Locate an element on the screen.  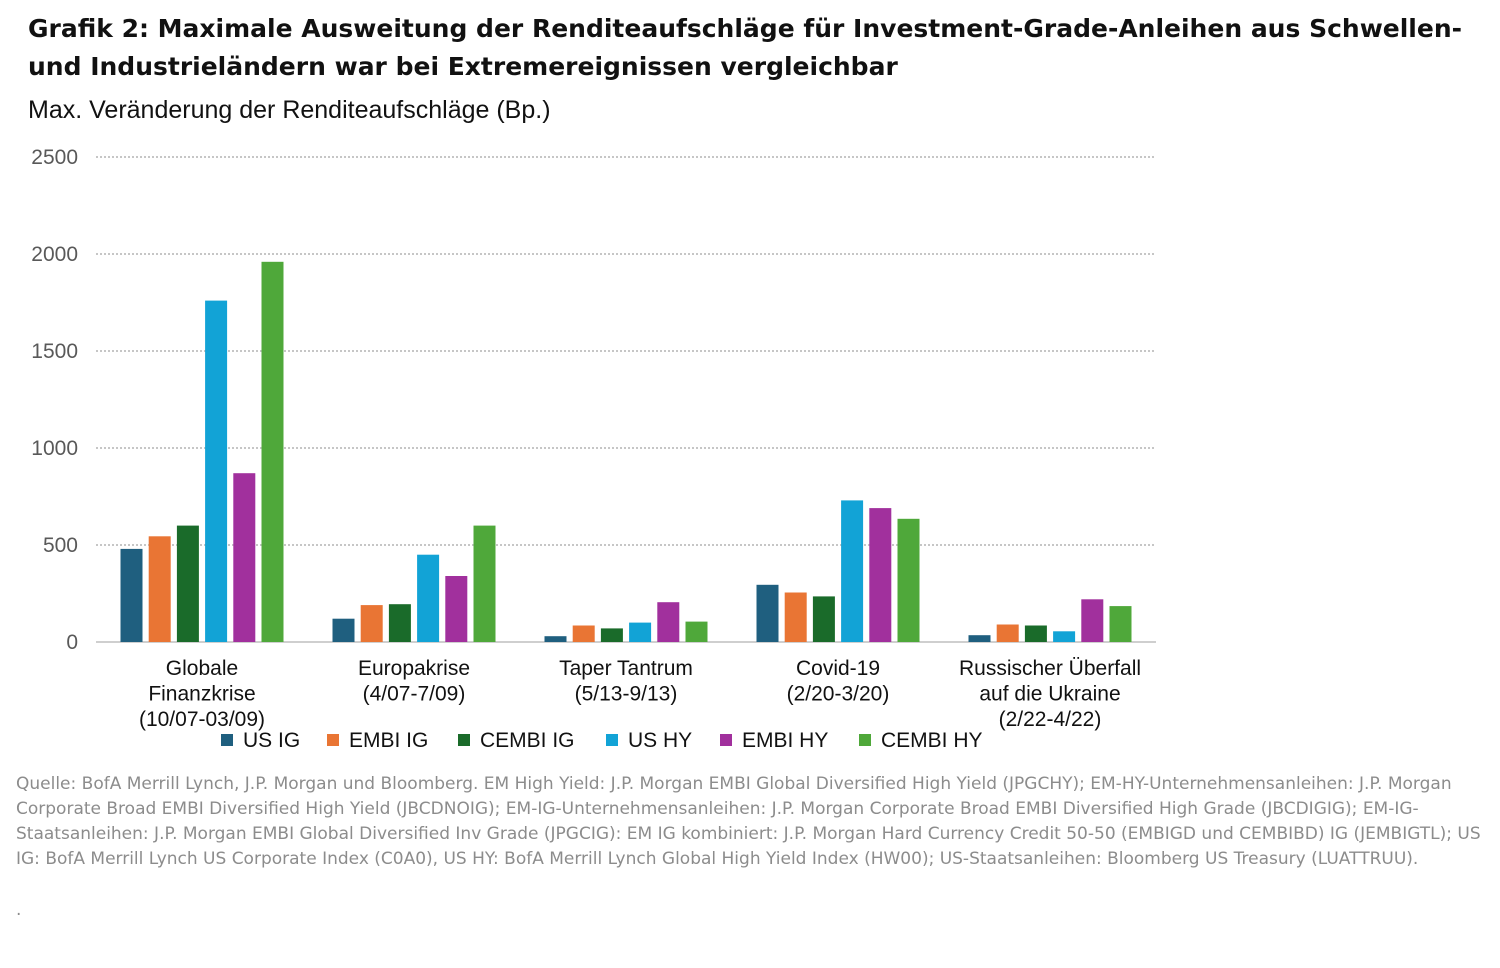
category-label: (5/13-9/13) is located at coordinates (626, 694).